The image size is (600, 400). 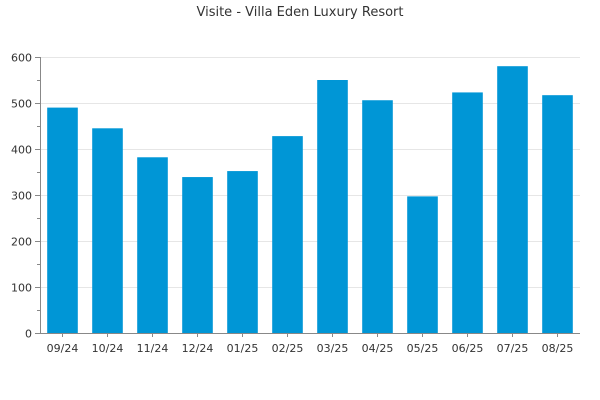 I want to click on y-tick-label: 200, so click(x=21, y=242).